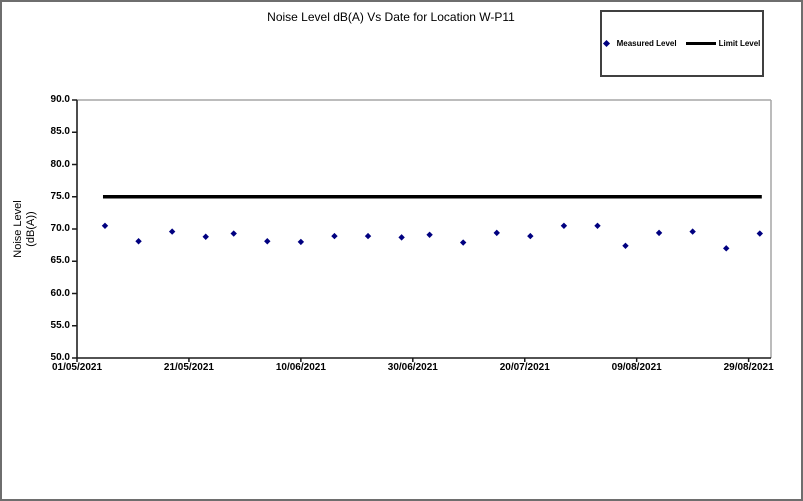  Describe the element at coordinates (412, 367) in the screenshot. I see `x-tick-label: 30/06/2021` at that location.